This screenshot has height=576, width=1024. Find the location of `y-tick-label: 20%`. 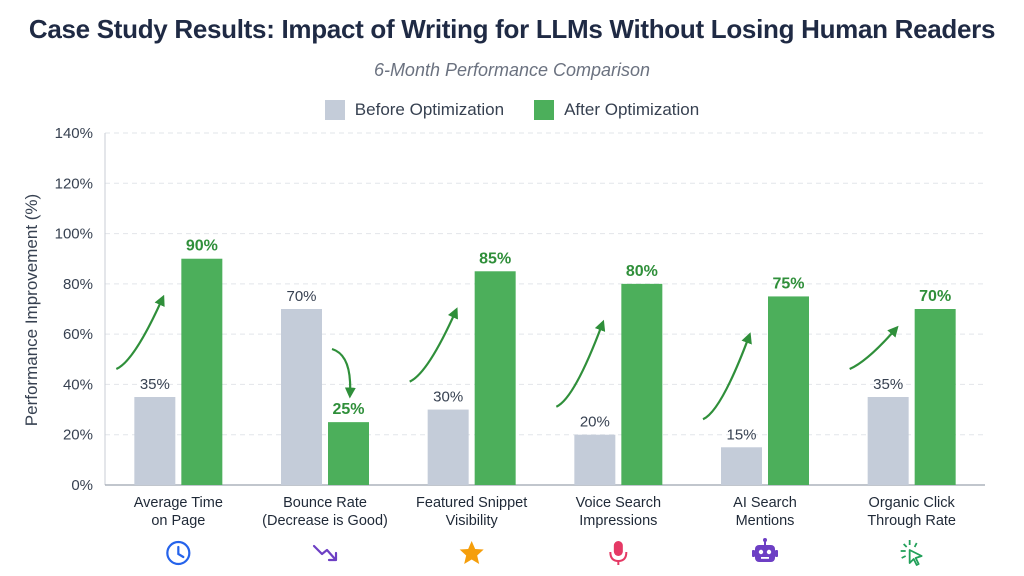

y-tick-label: 20% is located at coordinates (78, 435).